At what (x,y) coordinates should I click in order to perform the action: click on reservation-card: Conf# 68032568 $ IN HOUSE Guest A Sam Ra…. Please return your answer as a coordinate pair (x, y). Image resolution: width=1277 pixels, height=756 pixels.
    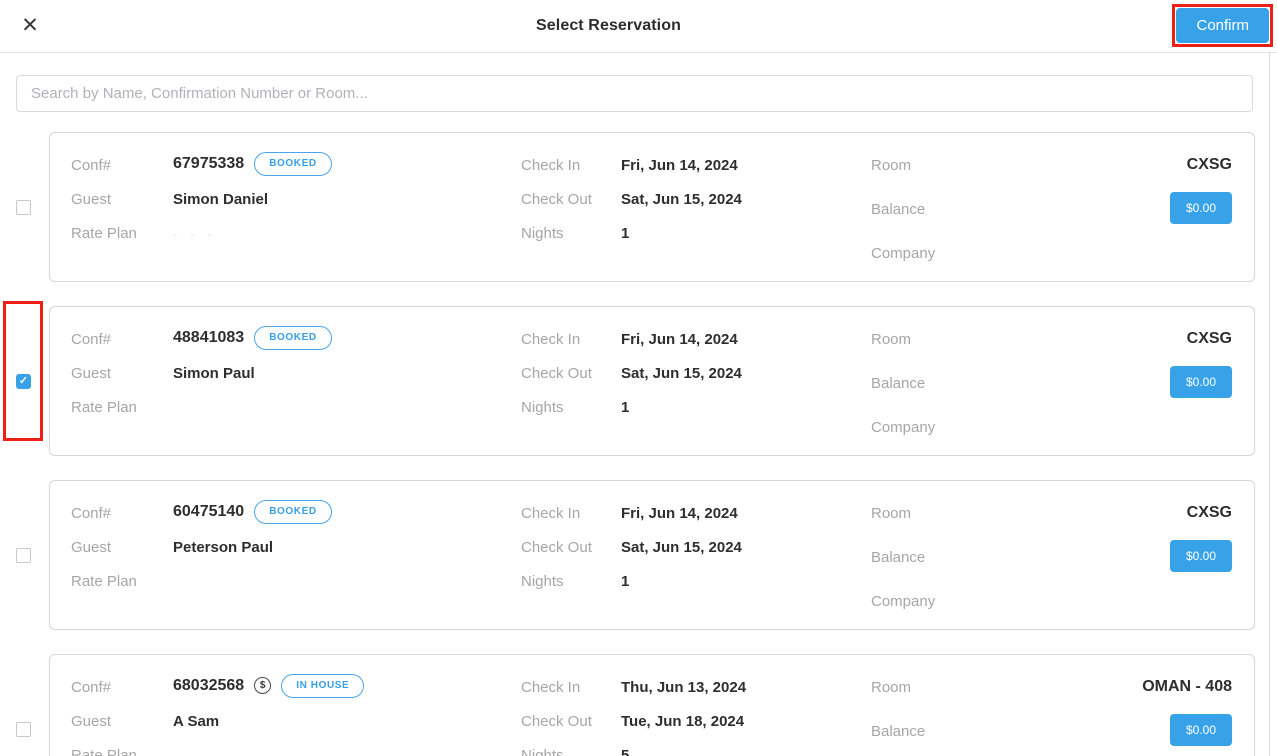
    Looking at the image, I should click on (652, 705).